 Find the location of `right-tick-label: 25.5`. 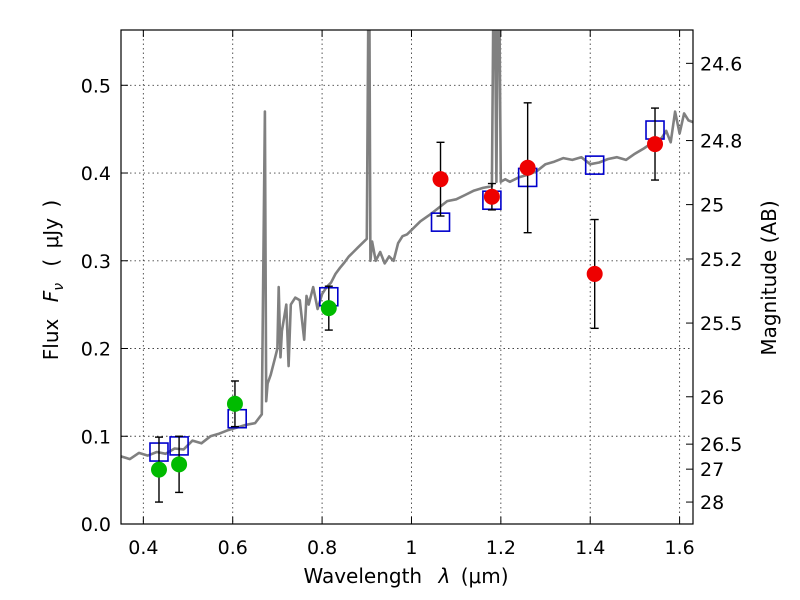

right-tick-label: 25.5 is located at coordinates (721, 324).